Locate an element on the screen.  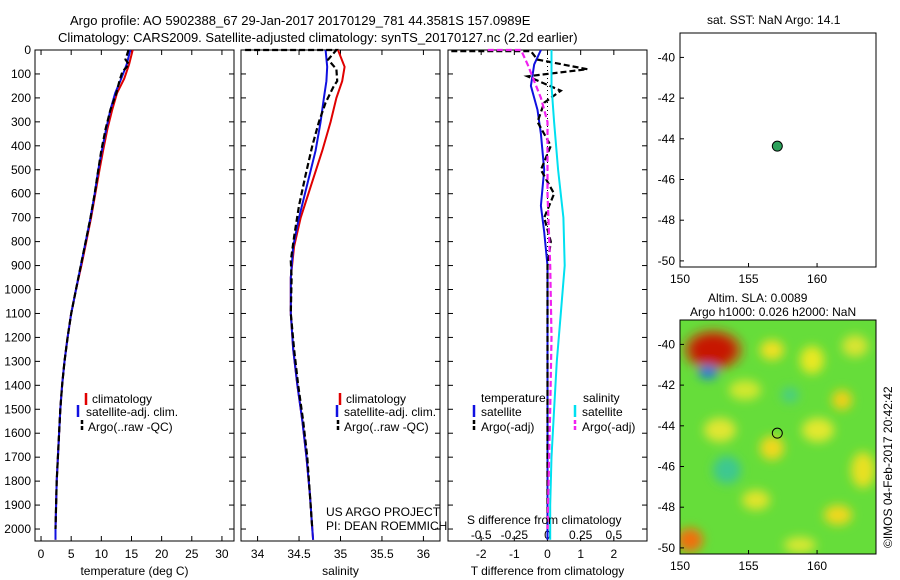
x-axis-label: salinity is located at coordinates (340, 571).